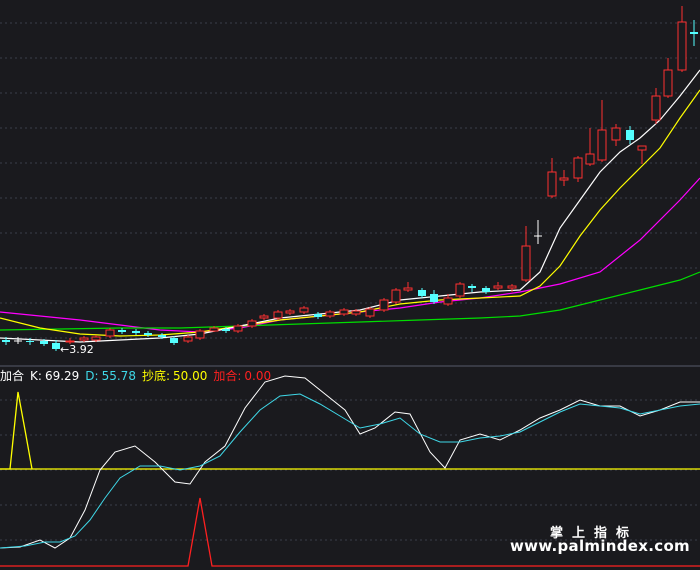  What do you see at coordinates (600, 546) in the screenshot?
I see `watermark-url: www.palmindex.com` at bounding box center [600, 546].